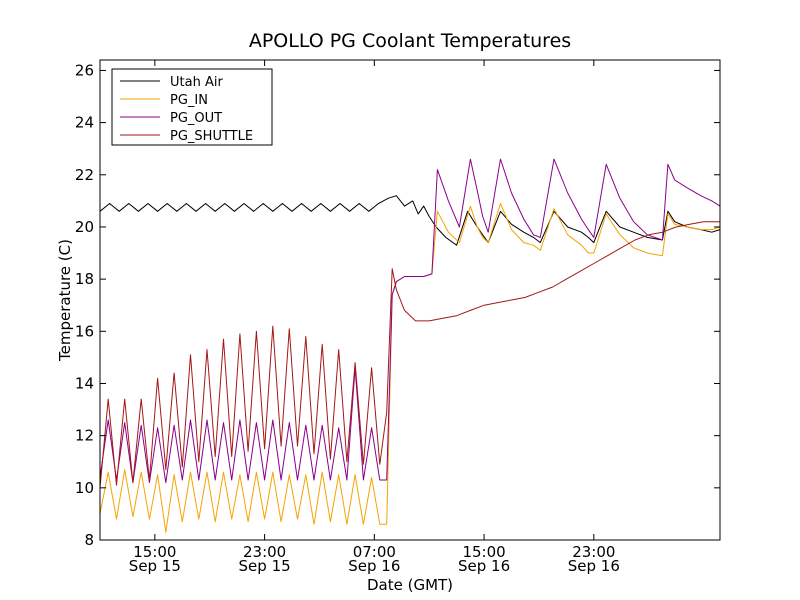  What do you see at coordinates (84, 279) in the screenshot?
I see `y-tick-label: 18` at bounding box center [84, 279].